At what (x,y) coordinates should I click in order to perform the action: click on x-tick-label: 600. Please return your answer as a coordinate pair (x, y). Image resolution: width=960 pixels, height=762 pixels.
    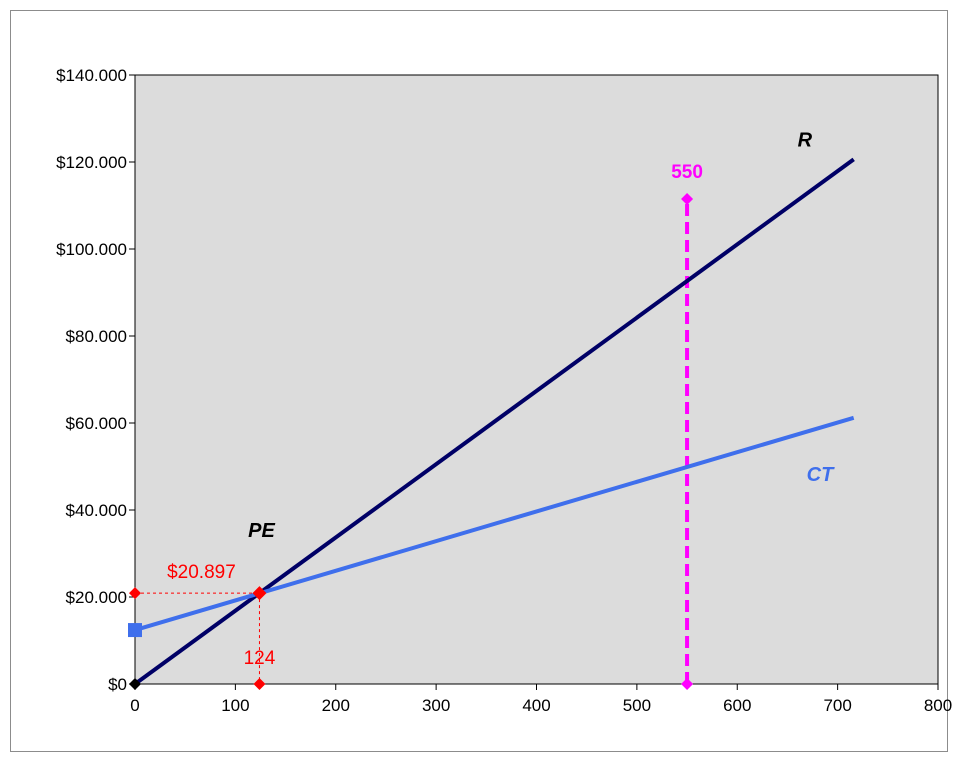
    Looking at the image, I should click on (737, 705).